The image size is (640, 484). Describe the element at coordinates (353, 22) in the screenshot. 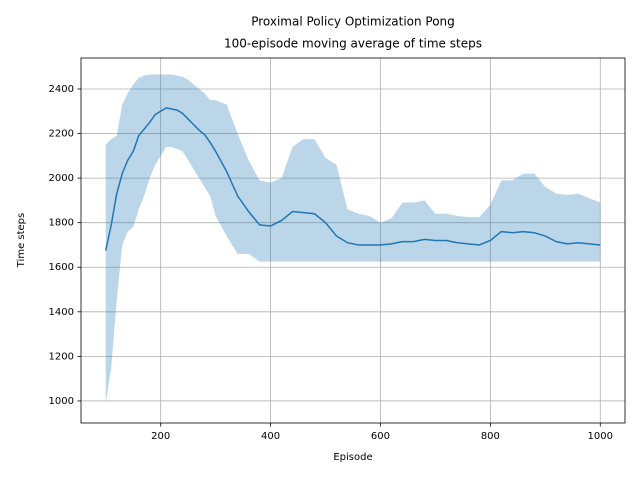

I see `chart-title: Proximal Policy Optimization Pong` at that location.